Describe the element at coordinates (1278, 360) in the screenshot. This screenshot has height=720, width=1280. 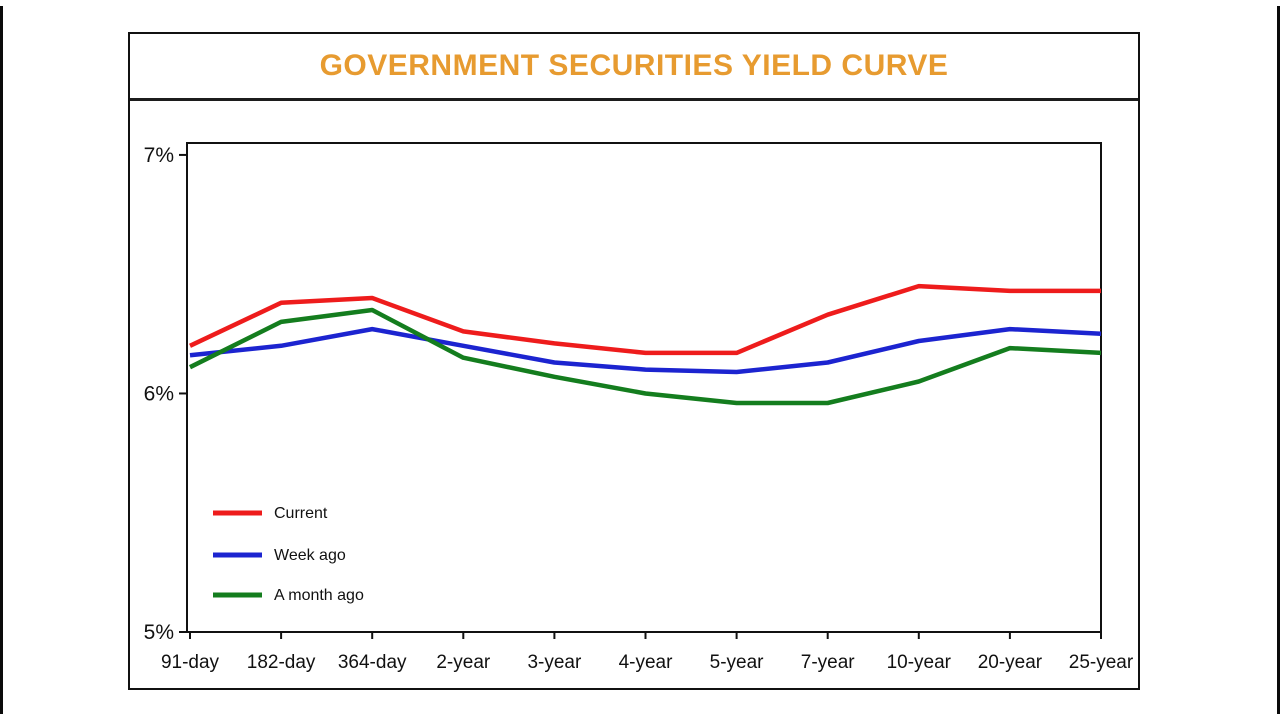
I see `right-edge-bar` at that location.